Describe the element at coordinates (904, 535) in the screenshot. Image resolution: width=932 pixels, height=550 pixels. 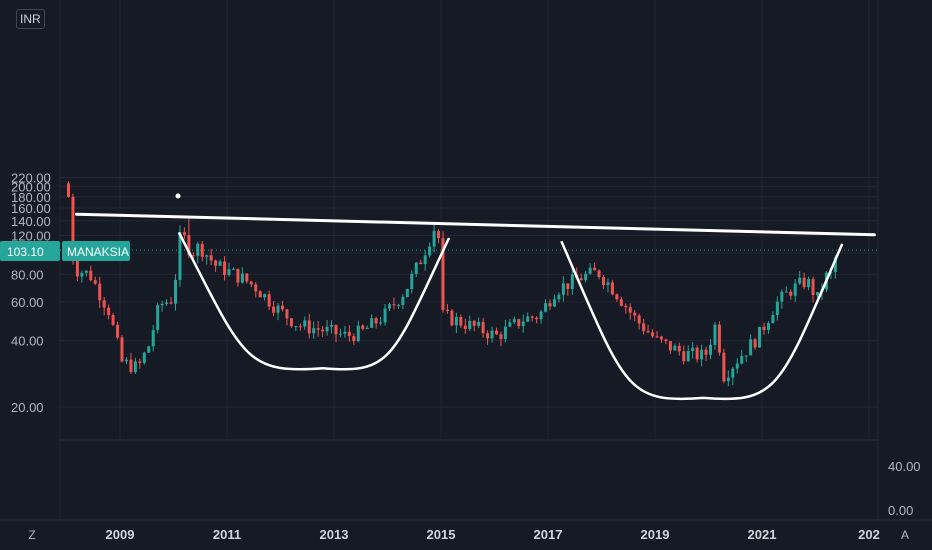
I see `auto-scale-button: A` at that location.